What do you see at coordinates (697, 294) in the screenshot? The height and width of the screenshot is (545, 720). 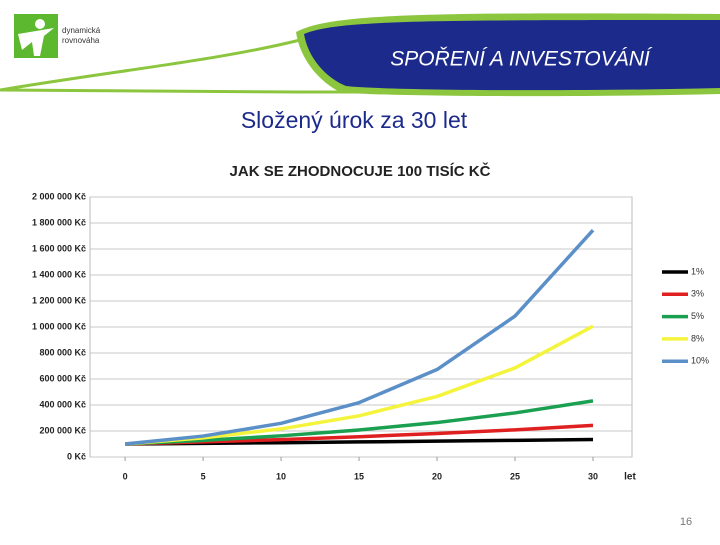 I see `legend-label: 3%` at bounding box center [697, 294].